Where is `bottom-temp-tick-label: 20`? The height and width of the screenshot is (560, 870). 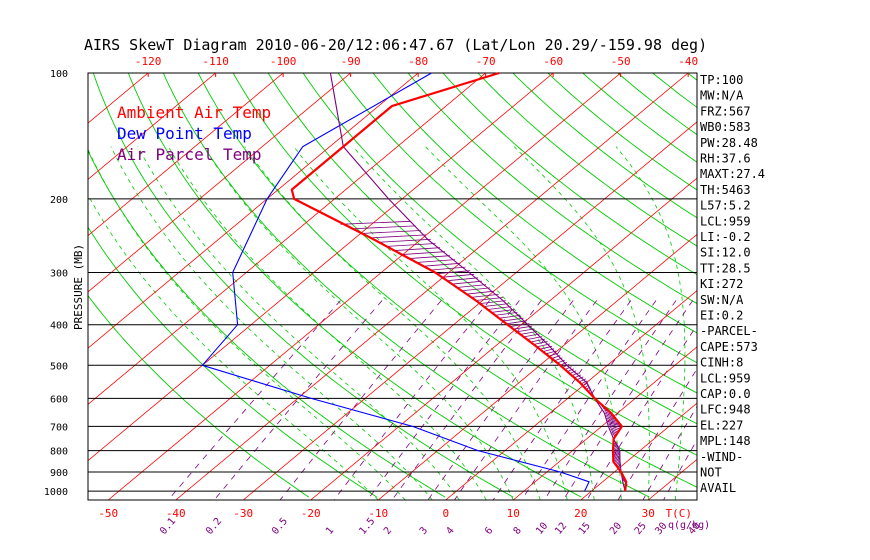 bottom-temp-tick-label: 20 is located at coordinates (580, 513).